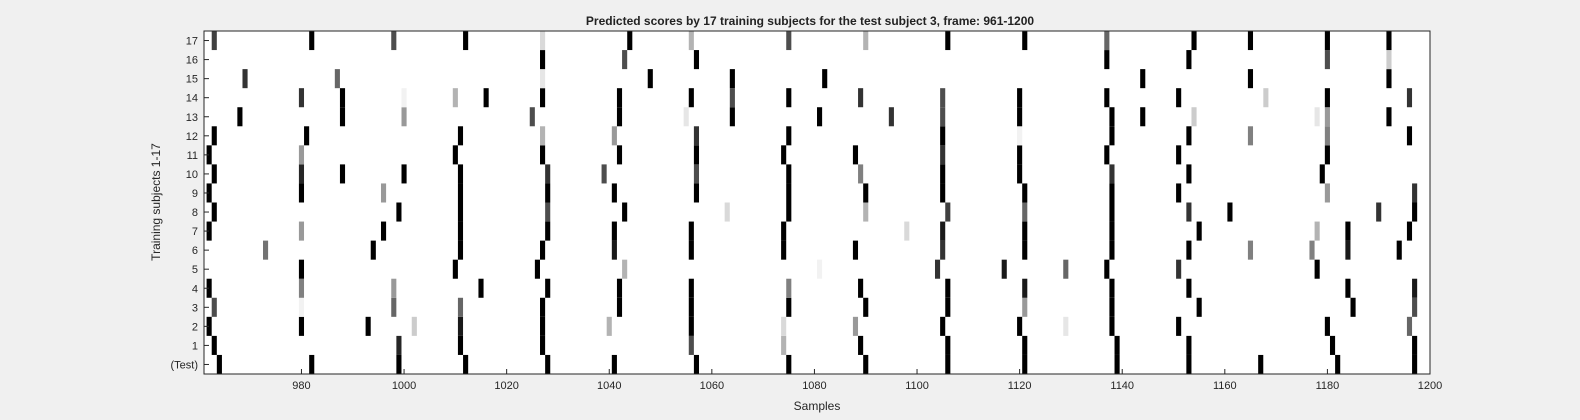 This screenshot has width=1580, height=420. What do you see at coordinates (192, 61) in the screenshot?
I see `y-tick-label: 16` at bounding box center [192, 61].